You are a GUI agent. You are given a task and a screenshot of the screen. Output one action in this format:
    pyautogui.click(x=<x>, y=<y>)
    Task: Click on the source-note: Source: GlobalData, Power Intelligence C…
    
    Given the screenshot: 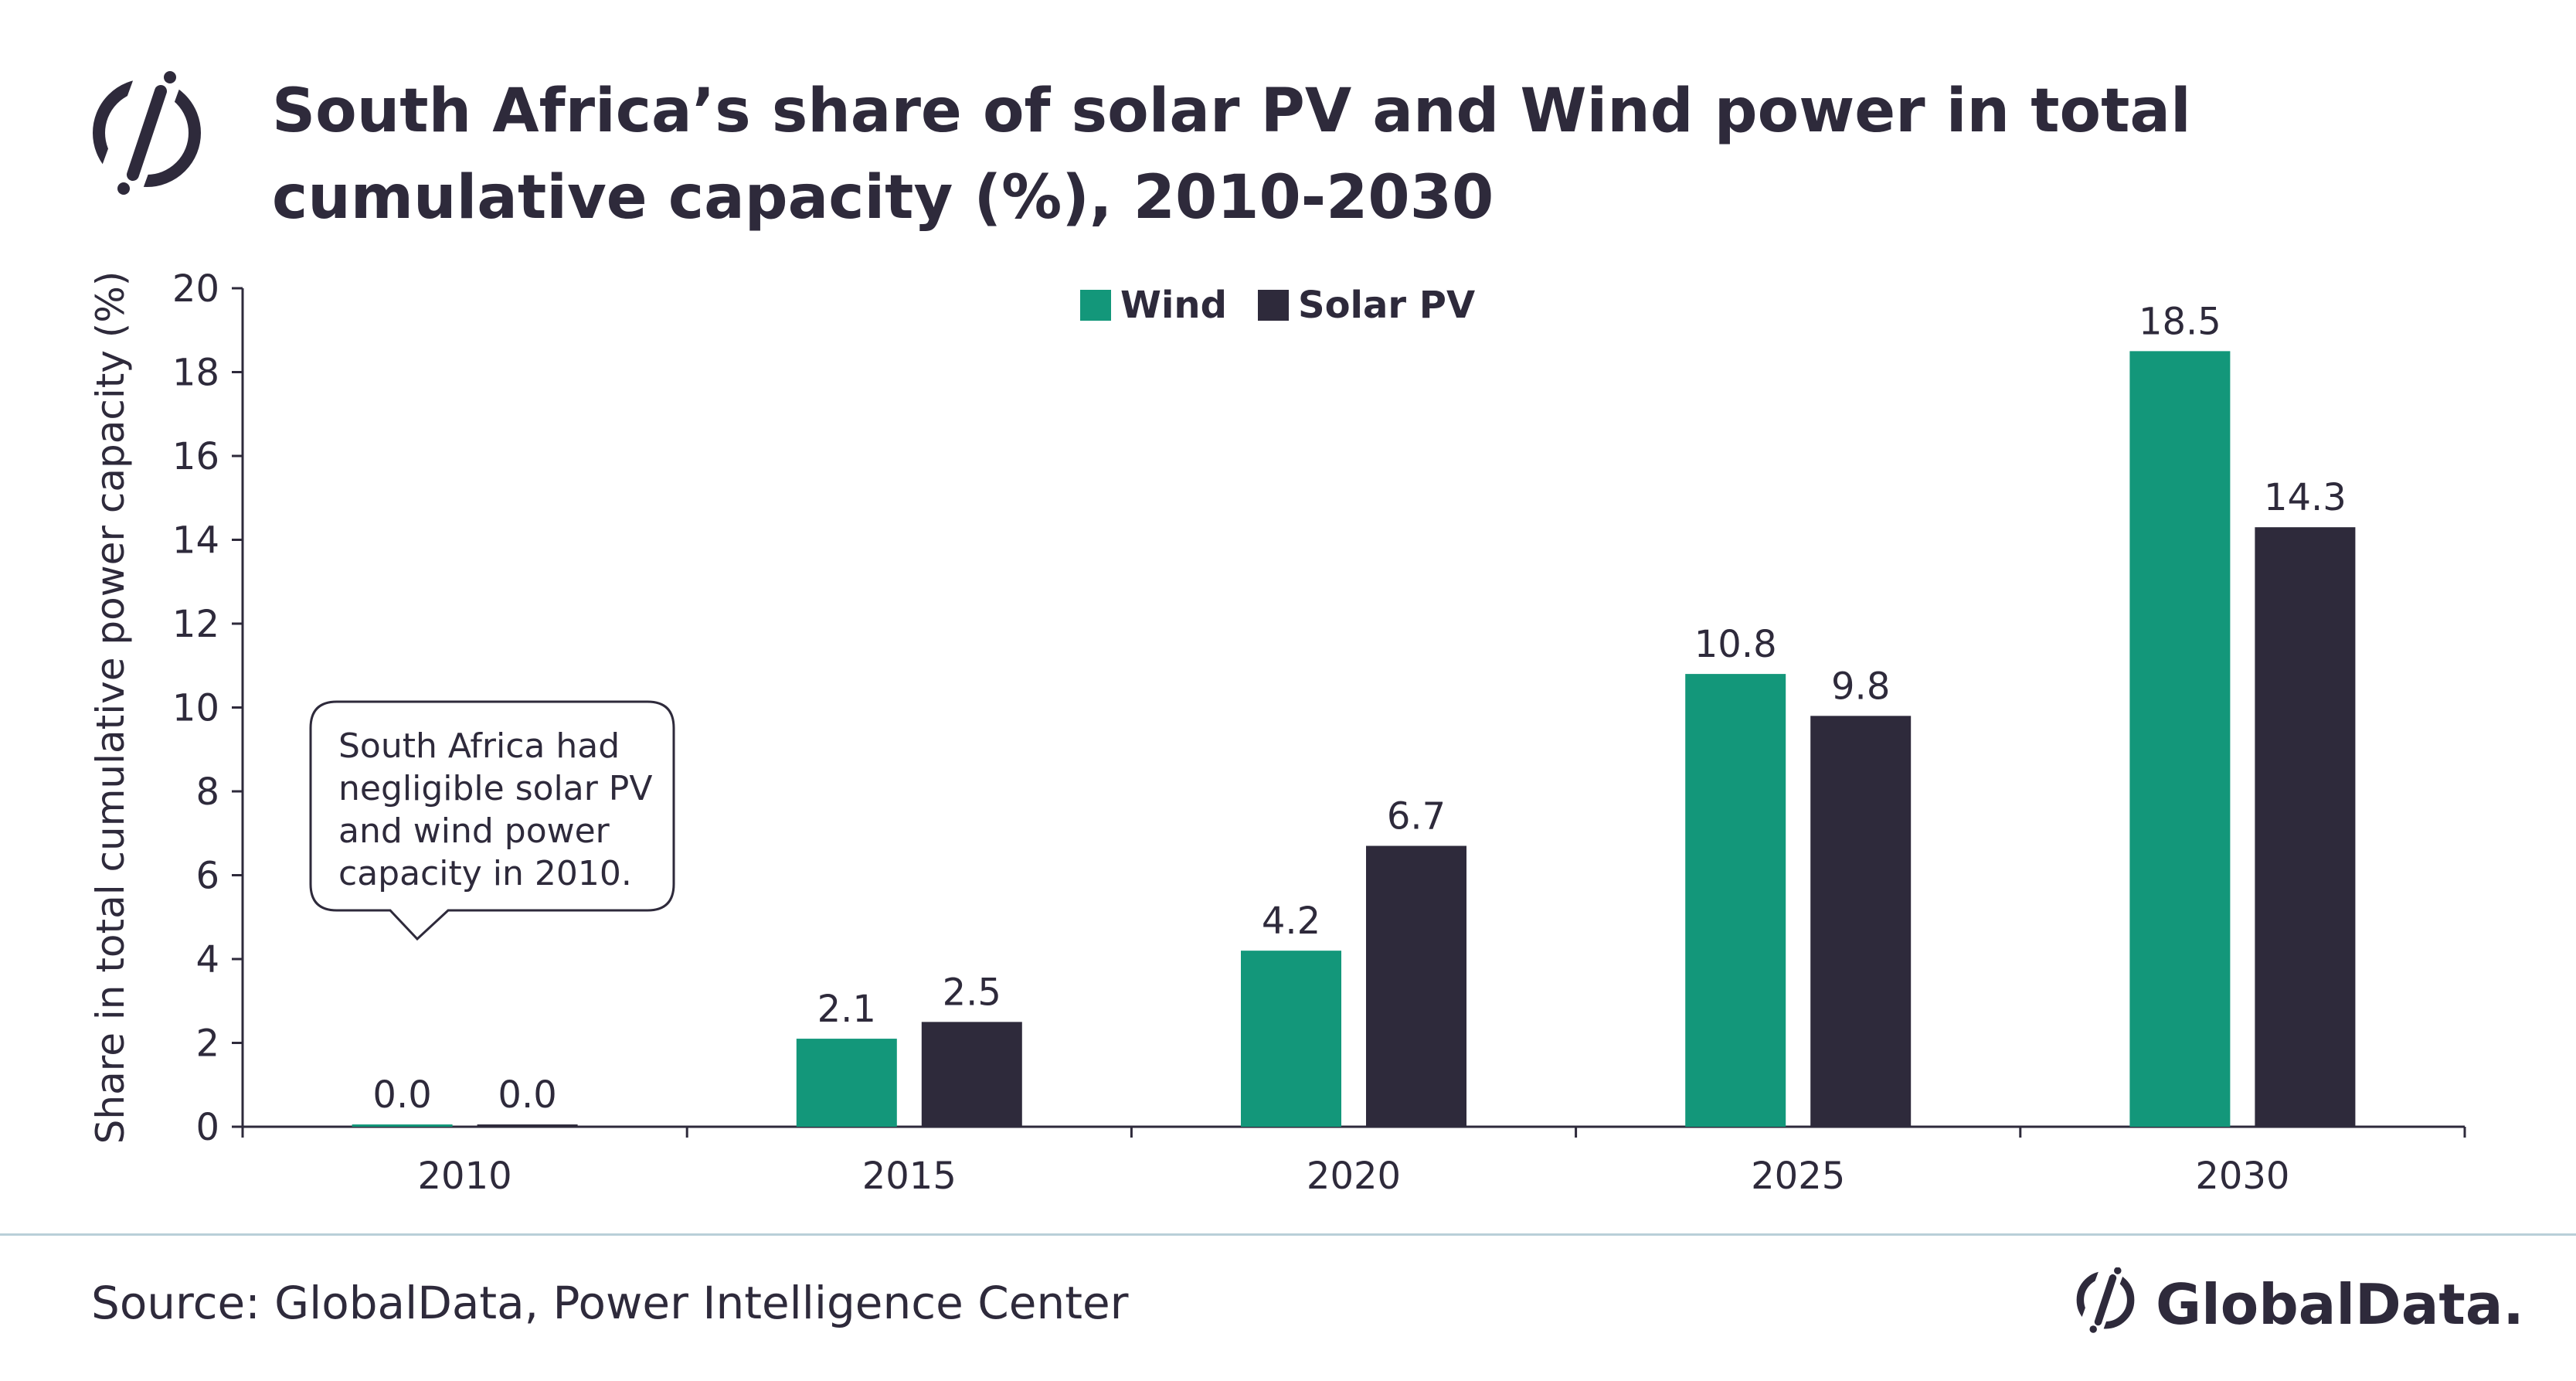 What is the action you would take?
    pyautogui.click(x=610, y=1303)
    